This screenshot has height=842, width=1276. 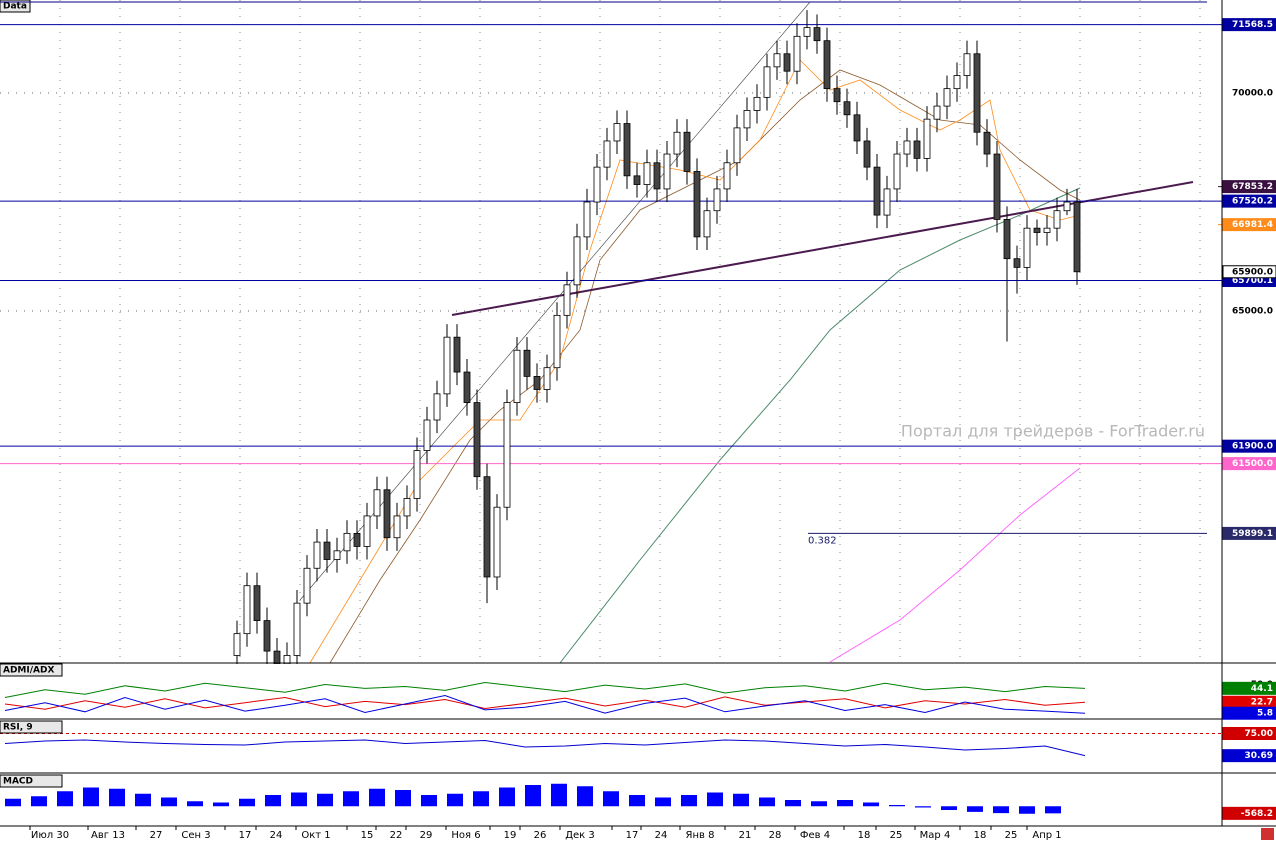 What do you see at coordinates (980, 835) in the screenshot?
I see `date-label: 18` at bounding box center [980, 835].